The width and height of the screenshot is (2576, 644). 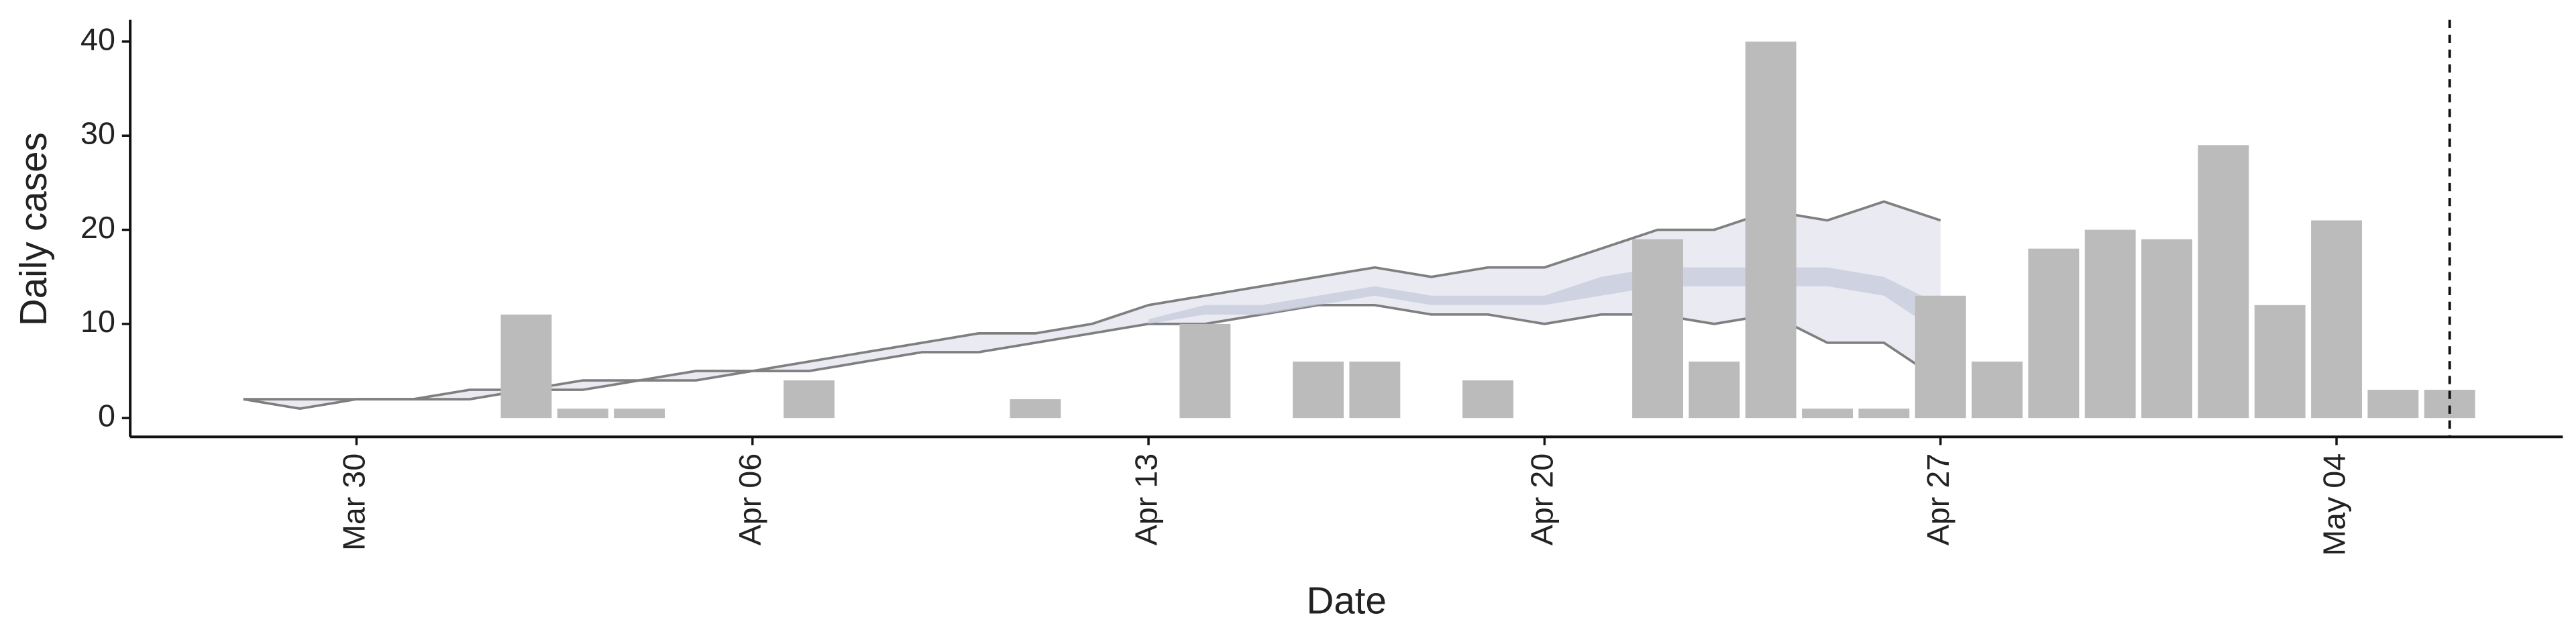 I want to click on band-area, so click(x=1544, y=300).